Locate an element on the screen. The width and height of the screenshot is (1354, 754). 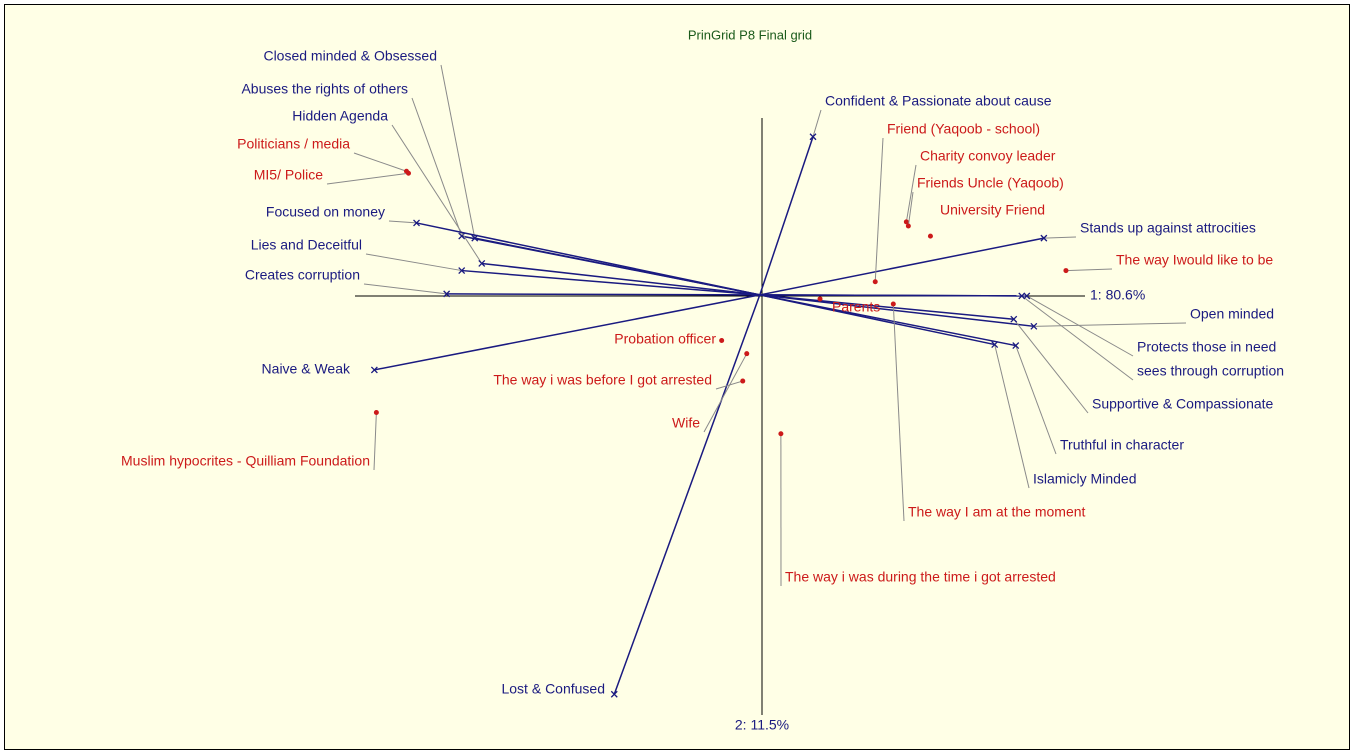
element-label: Friends Uncle (Yaqoob) is located at coordinates (990, 183).